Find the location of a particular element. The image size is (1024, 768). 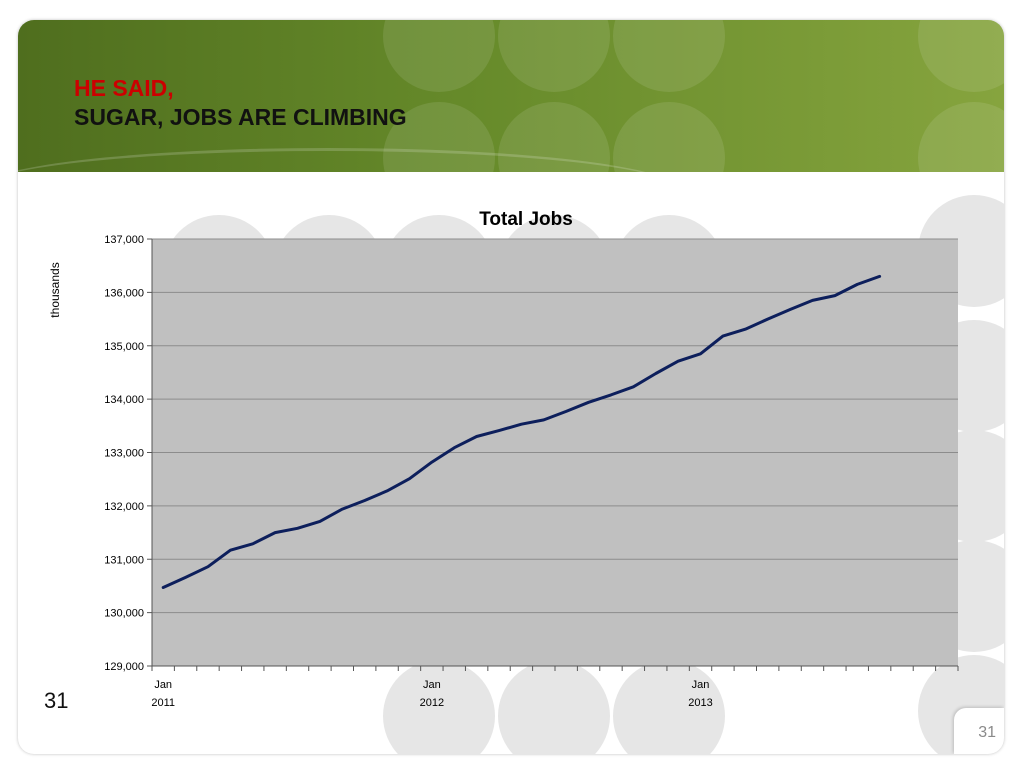

page-number-tab is located at coordinates (979, 731).